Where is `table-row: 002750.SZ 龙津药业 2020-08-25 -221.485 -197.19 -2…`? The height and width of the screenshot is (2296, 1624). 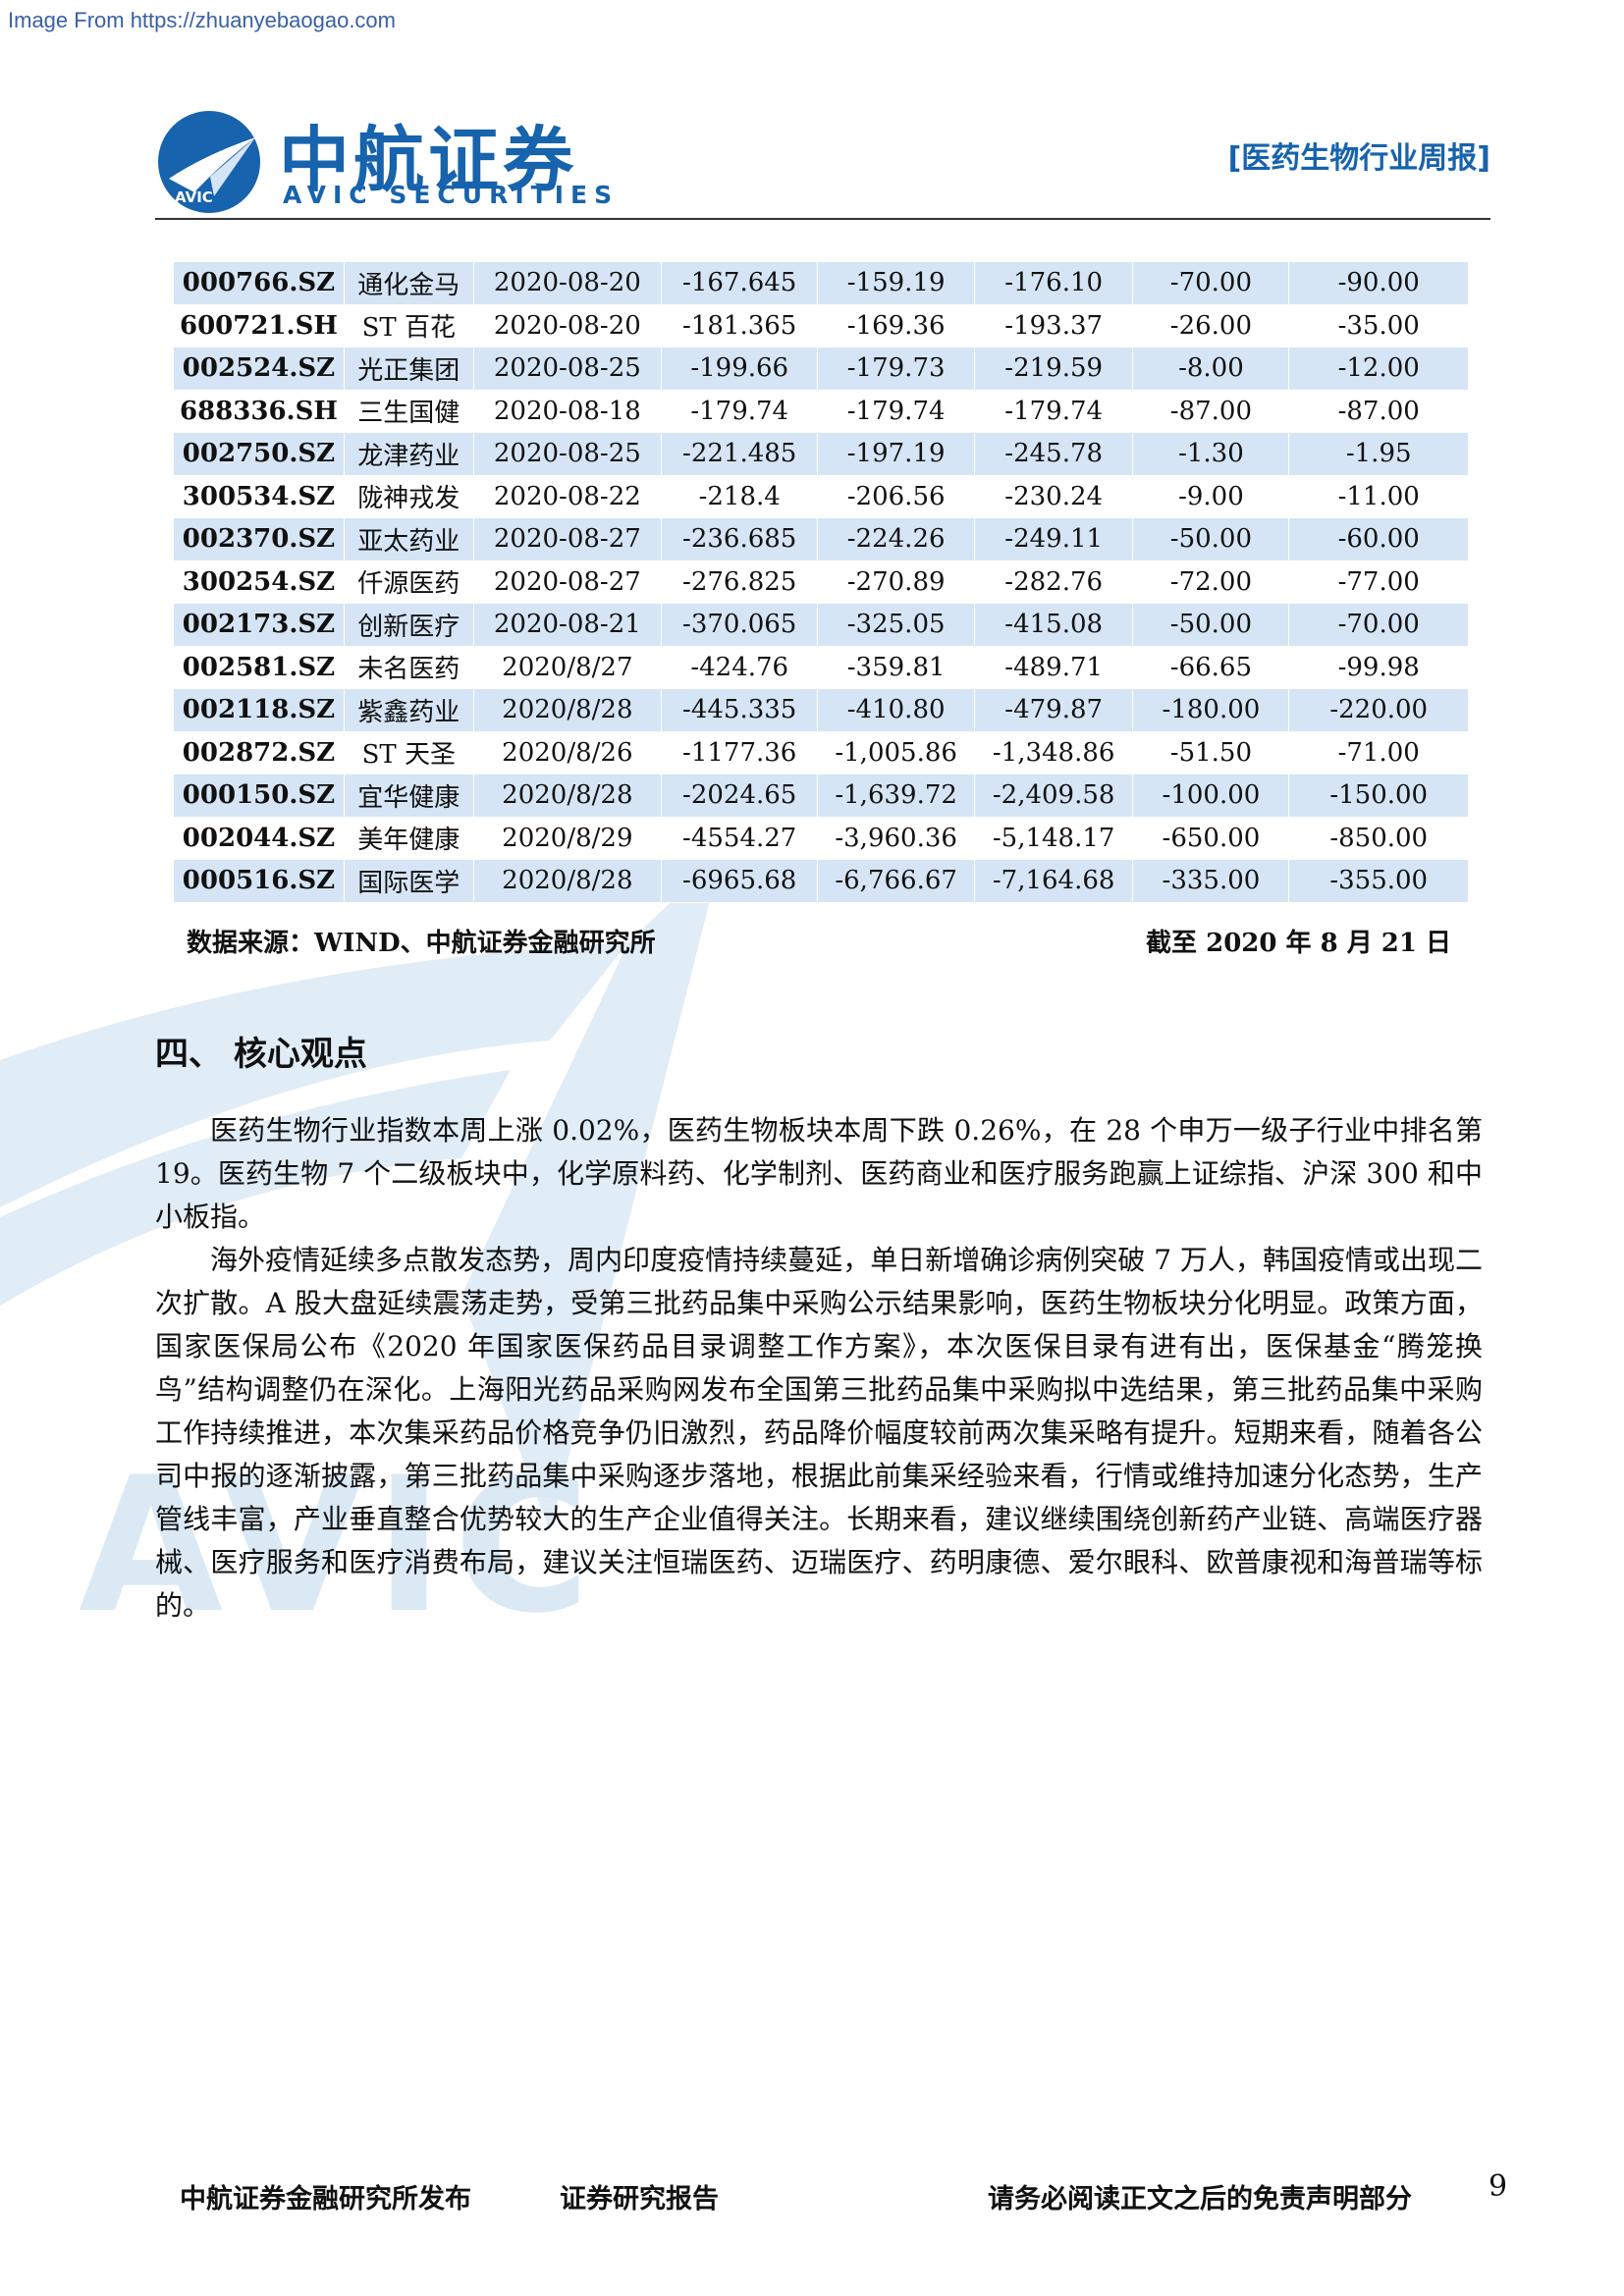
table-row: 002750.SZ 龙津药业 2020-08-25 -221.485 -197.19 -2… is located at coordinates (821, 454).